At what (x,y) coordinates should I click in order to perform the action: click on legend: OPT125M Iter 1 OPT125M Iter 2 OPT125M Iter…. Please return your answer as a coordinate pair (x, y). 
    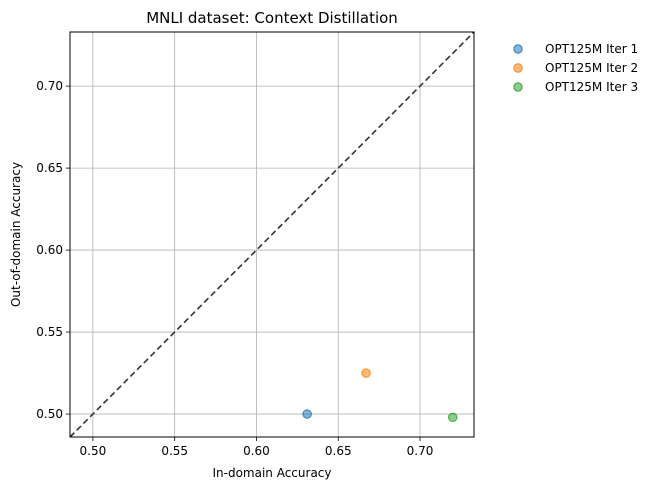
    Looking at the image, I should click on (575, 68).